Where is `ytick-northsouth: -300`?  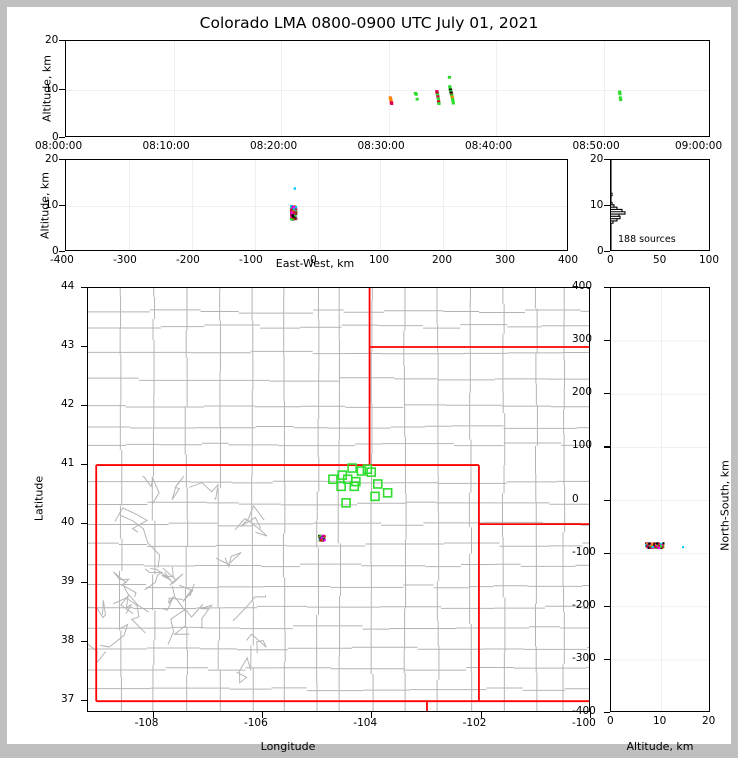
ytick-northsouth: -300 is located at coordinates (584, 657).